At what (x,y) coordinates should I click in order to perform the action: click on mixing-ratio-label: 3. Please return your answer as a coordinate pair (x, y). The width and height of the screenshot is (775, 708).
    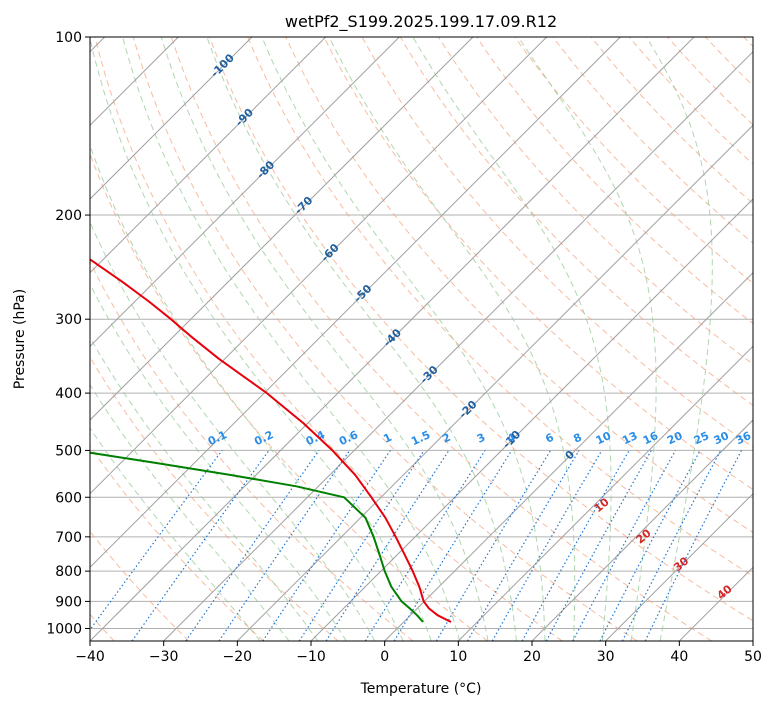
    Looking at the image, I should click on (481, 438).